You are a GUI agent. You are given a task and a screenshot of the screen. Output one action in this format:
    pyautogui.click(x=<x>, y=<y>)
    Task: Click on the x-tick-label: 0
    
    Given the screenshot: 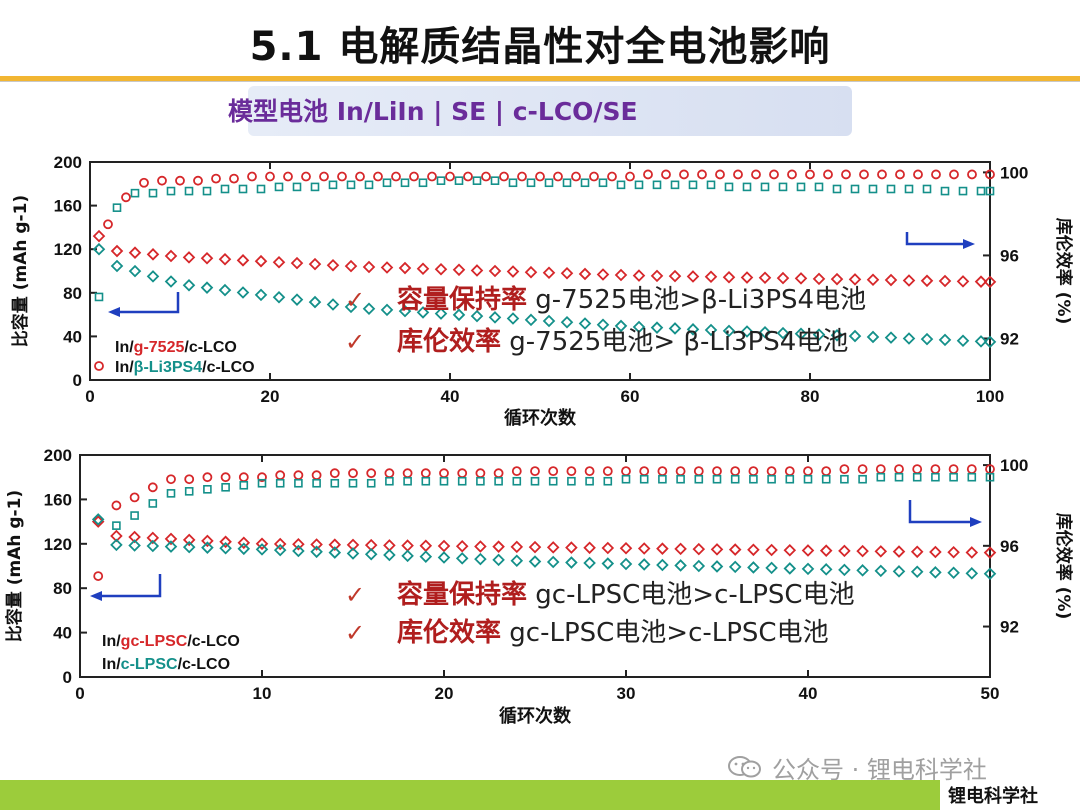 What is the action you would take?
    pyautogui.click(x=89, y=396)
    